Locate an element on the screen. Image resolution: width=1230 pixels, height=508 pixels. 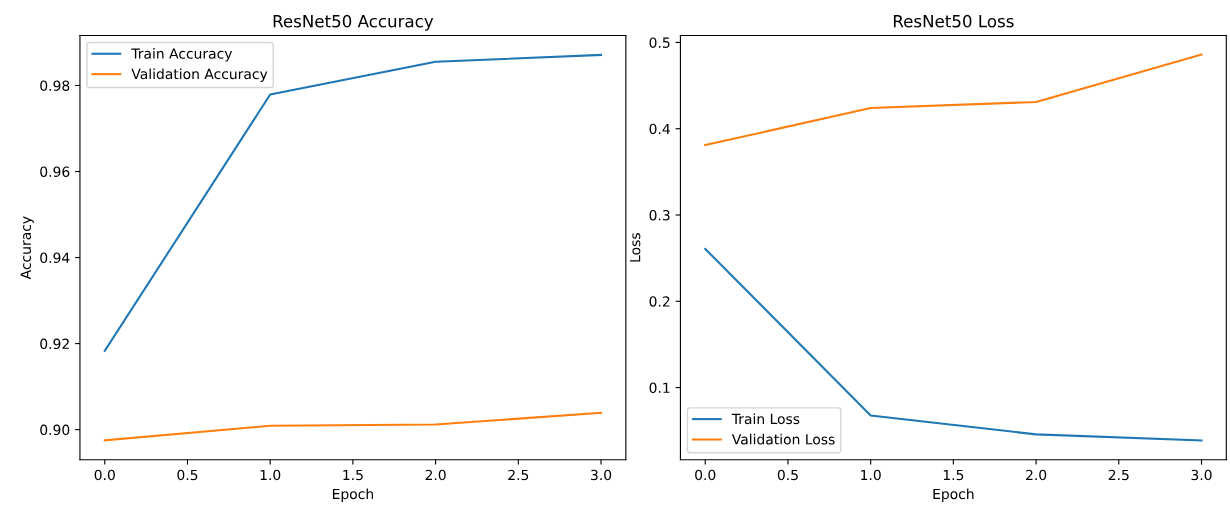
y-tick-label: 0.90 is located at coordinates (55, 430).